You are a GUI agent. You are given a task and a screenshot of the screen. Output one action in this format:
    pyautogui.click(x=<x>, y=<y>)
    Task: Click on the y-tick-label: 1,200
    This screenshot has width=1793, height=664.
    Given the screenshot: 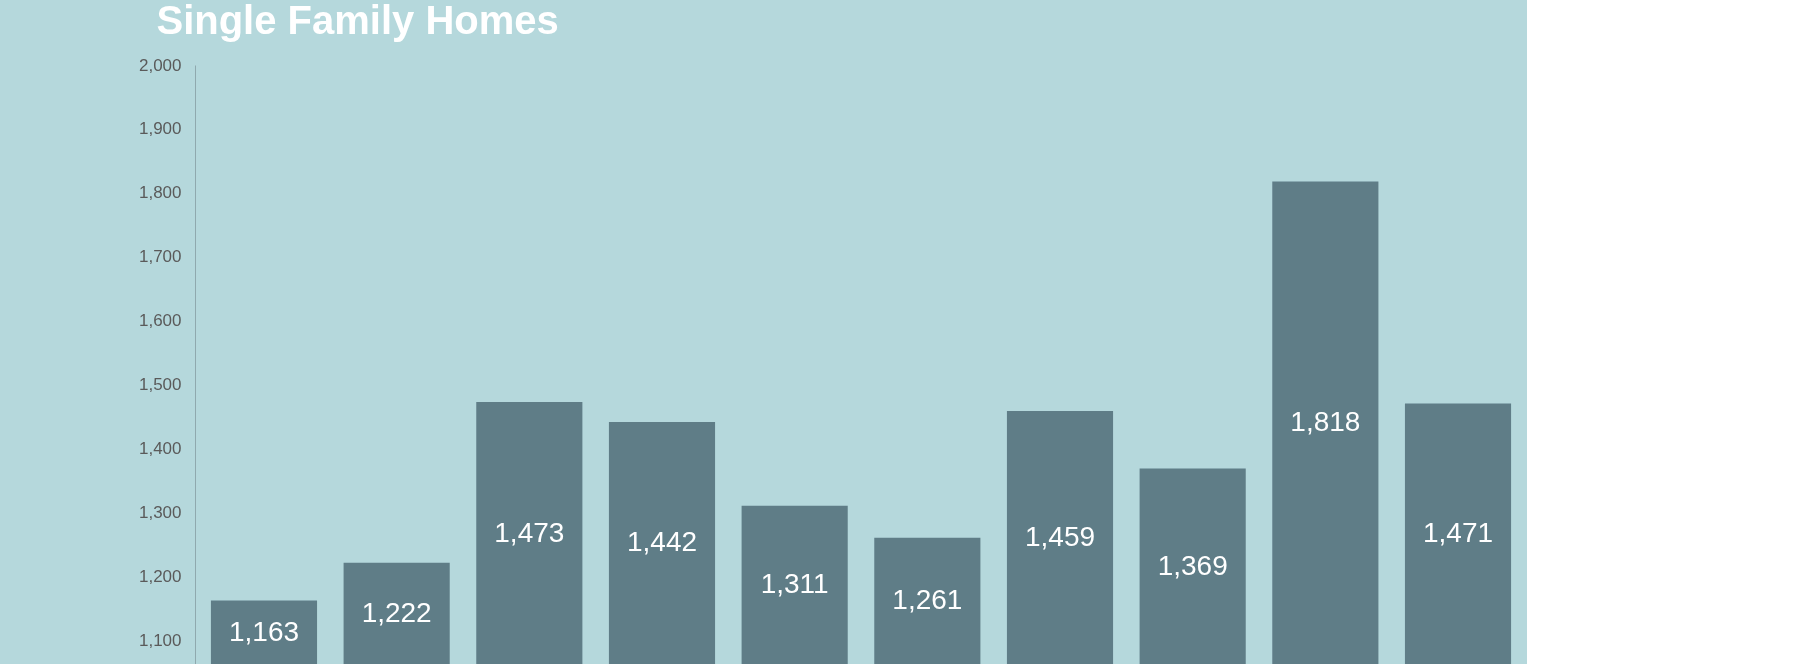 What is the action you would take?
    pyautogui.click(x=160, y=577)
    